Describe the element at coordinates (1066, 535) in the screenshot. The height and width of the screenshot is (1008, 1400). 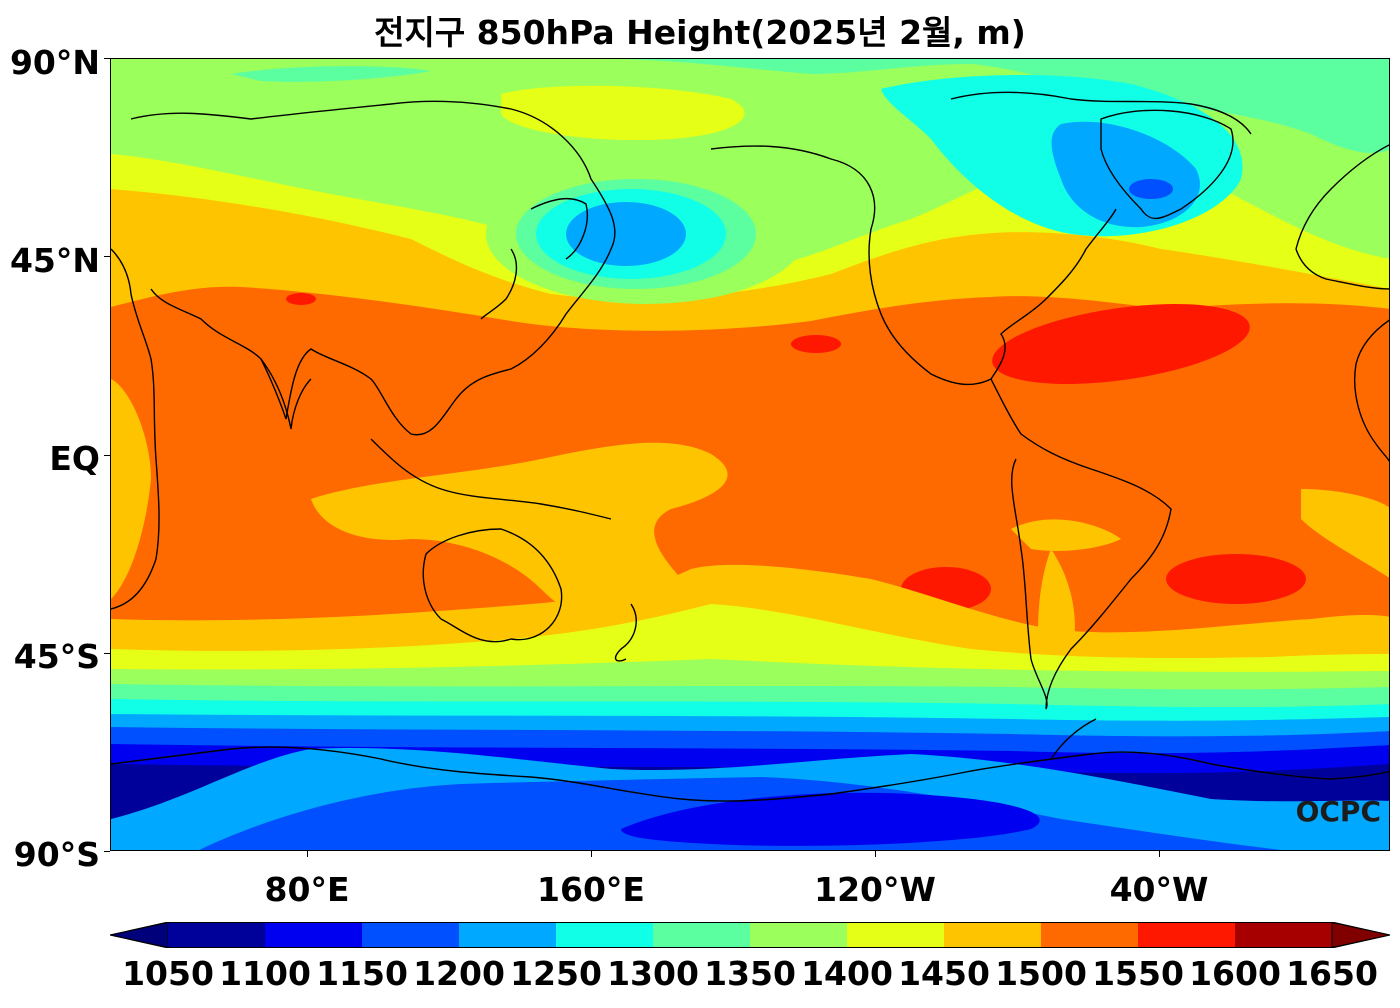
I see `tropical-1450-east` at that location.